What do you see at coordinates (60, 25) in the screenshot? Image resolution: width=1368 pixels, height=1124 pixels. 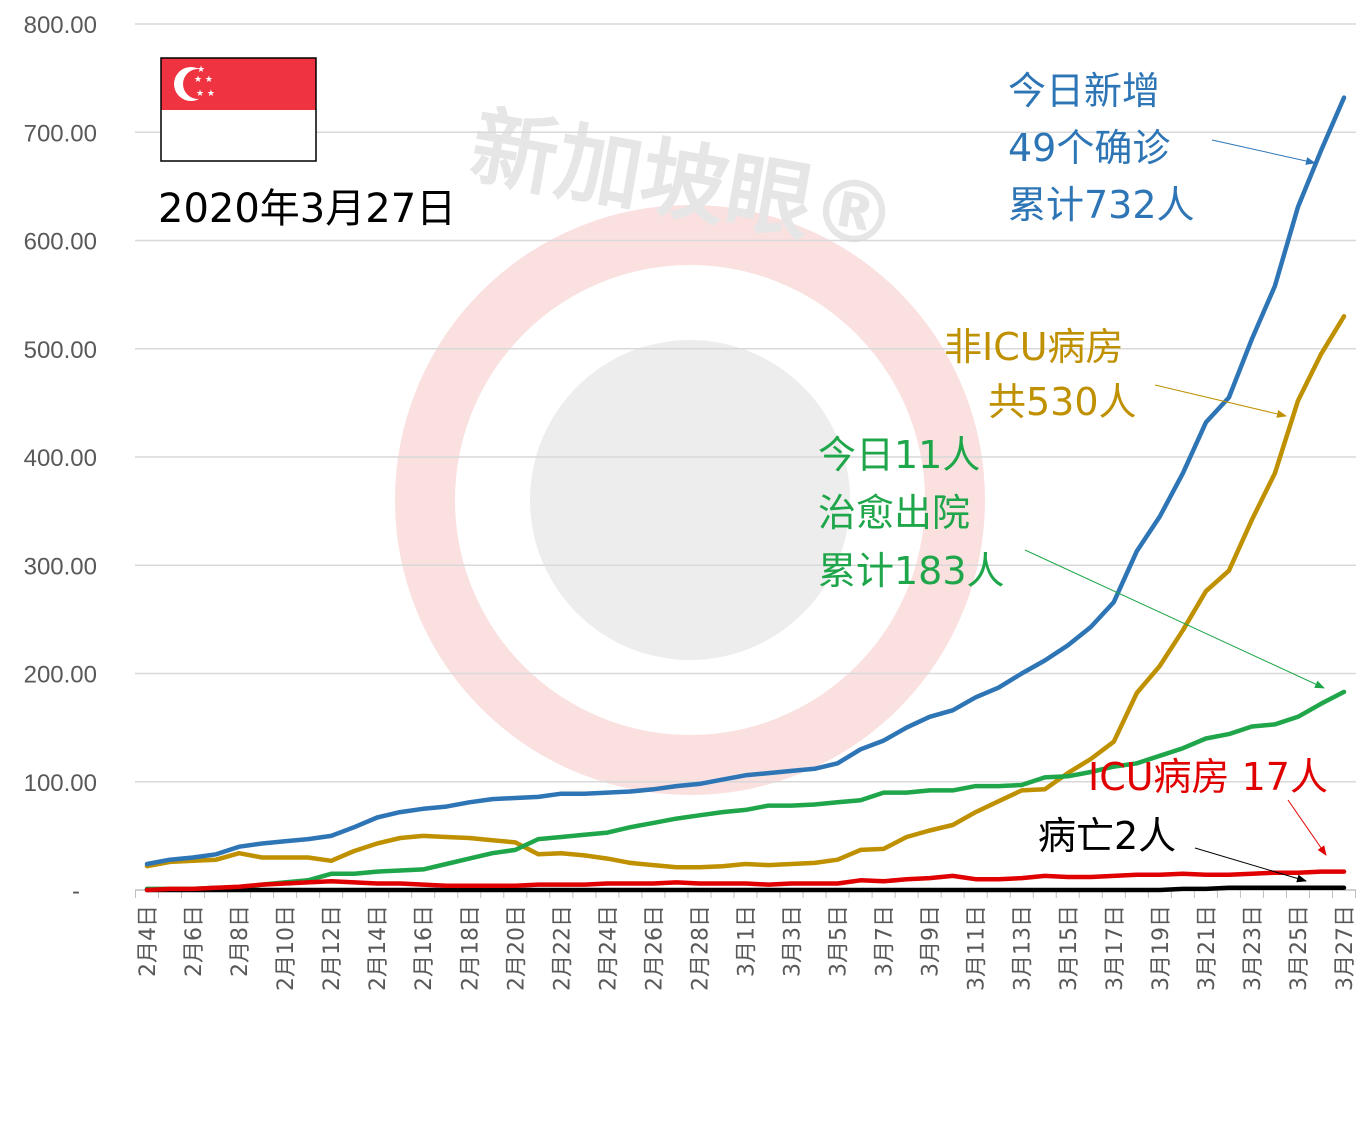 I see `y-tick-label: 800.00` at bounding box center [60, 25].